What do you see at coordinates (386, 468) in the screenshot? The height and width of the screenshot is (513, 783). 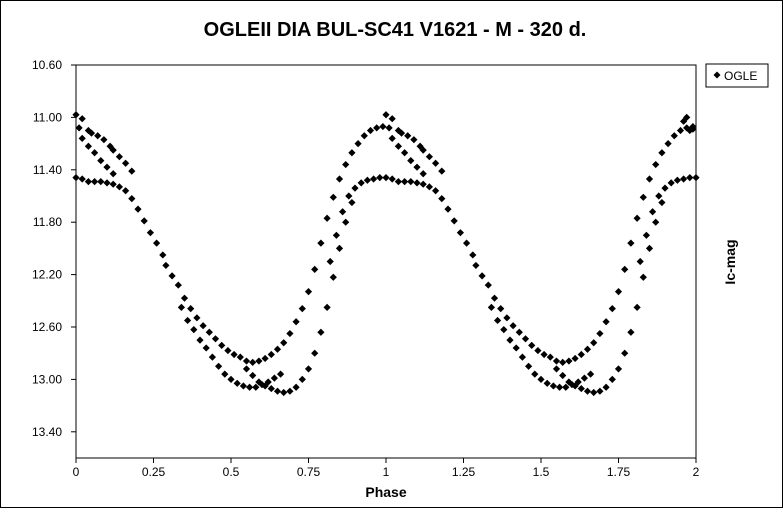 I see `x-axis: 0 0.25 0.5 0.75 1 1.25 1.5 1.75 2` at bounding box center [386, 468].